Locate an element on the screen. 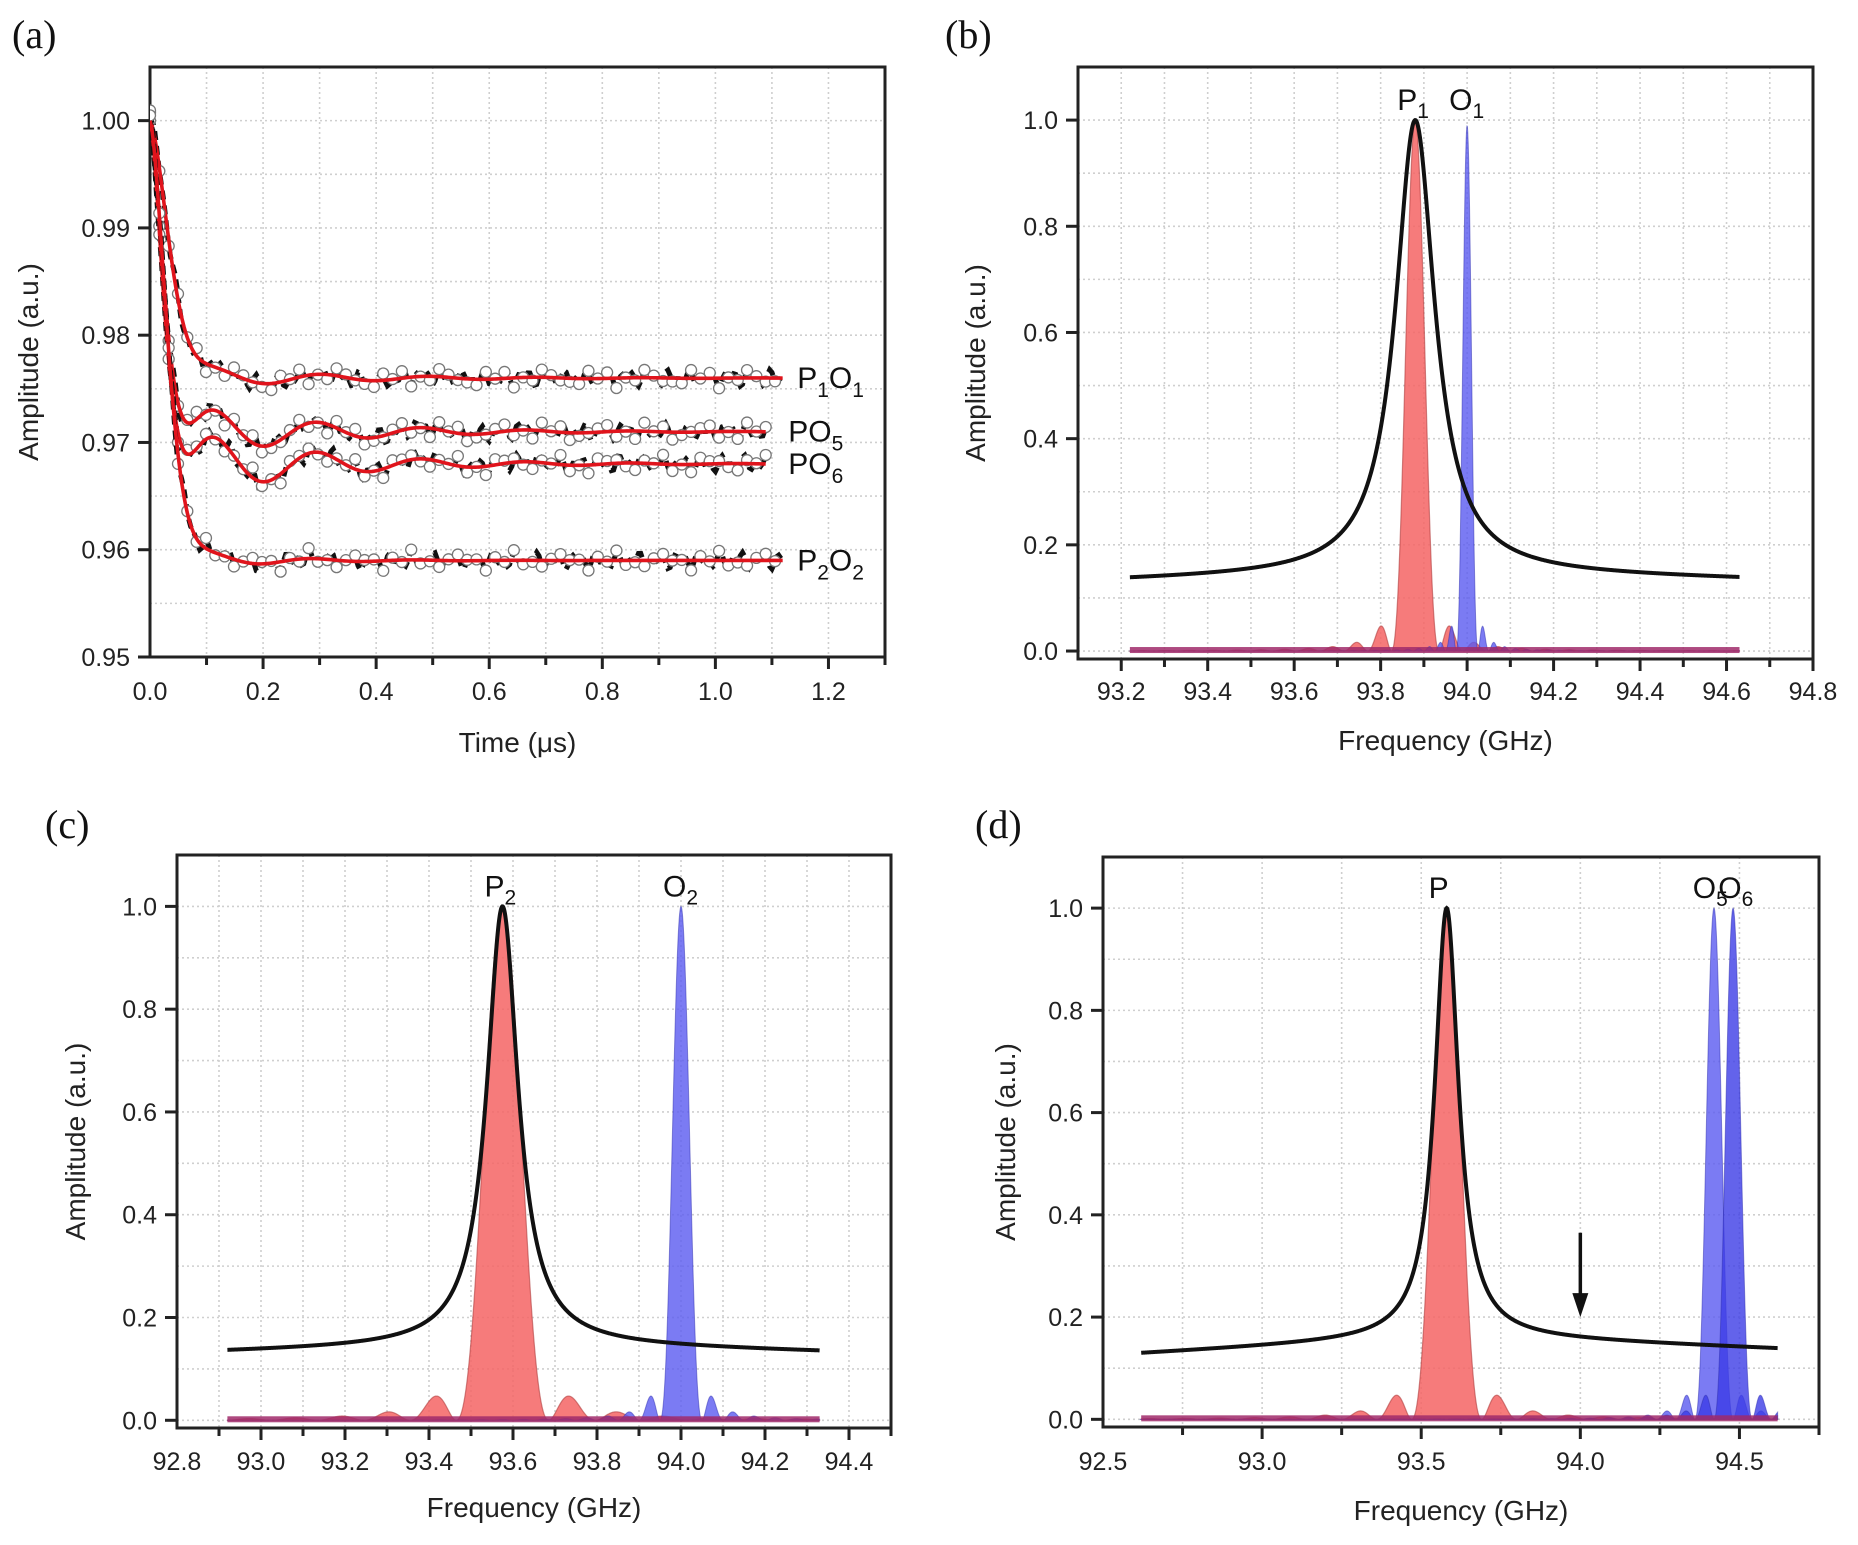 The width and height of the screenshot is (1858, 1545). data-trace-PO5 is located at coordinates (459, 284).